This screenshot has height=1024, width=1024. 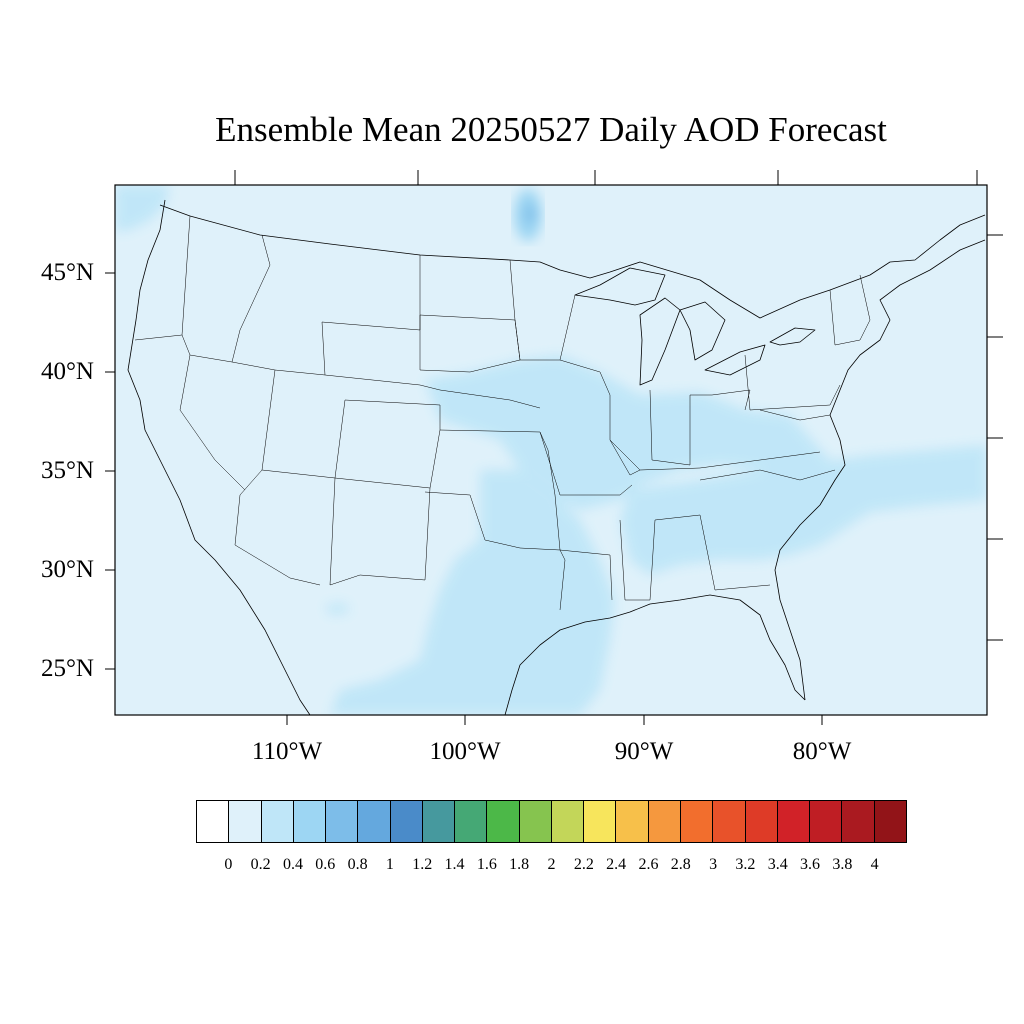 I want to click on aod-region-texas-gulf, so click(x=472, y=592).